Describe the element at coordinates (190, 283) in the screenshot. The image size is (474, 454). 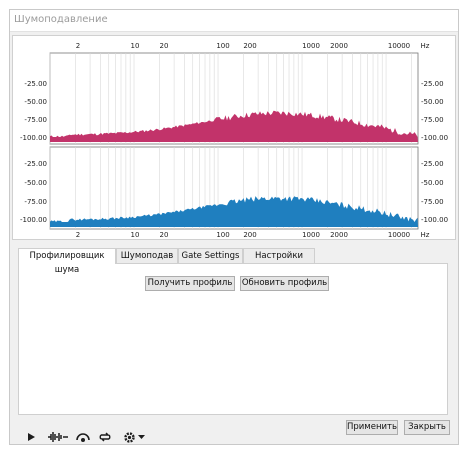
I see `get-profile-button: Получить профиль` at that location.